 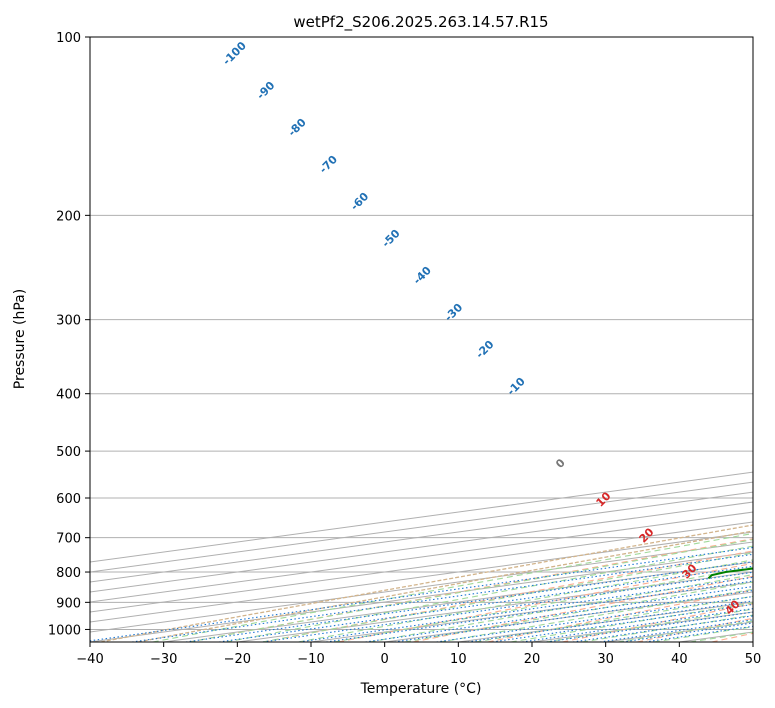 What do you see at coordinates (68, 38) in the screenshot?
I see `y-tick-label: 100` at bounding box center [68, 38].